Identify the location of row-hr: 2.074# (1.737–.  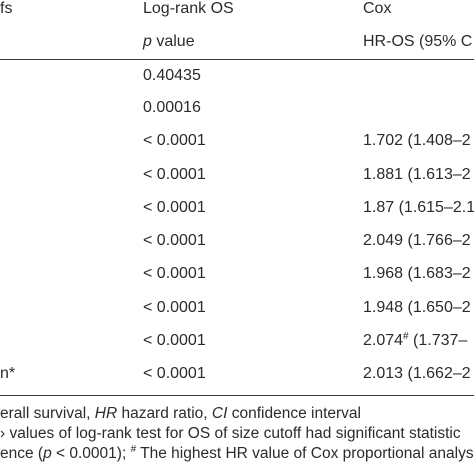
(415, 341).